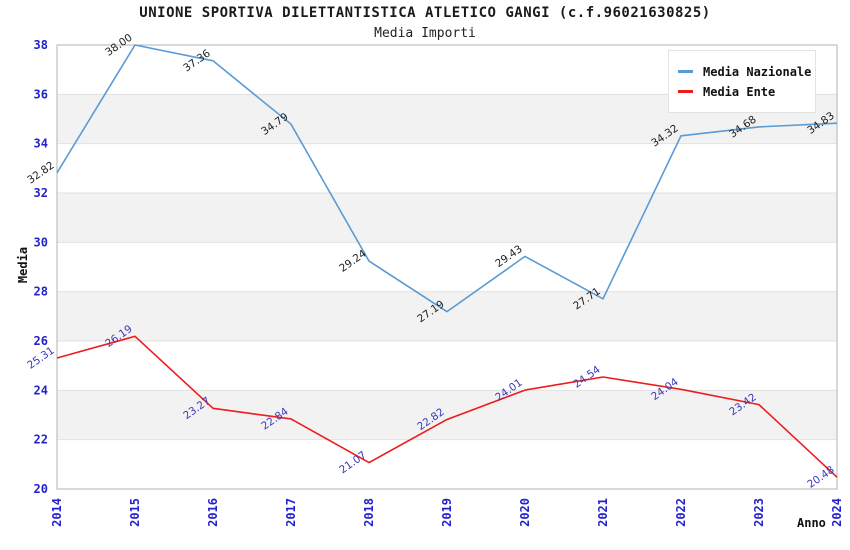 This screenshot has height=550, width=850. I want to click on y-tick-label: 20, so click(41, 489).